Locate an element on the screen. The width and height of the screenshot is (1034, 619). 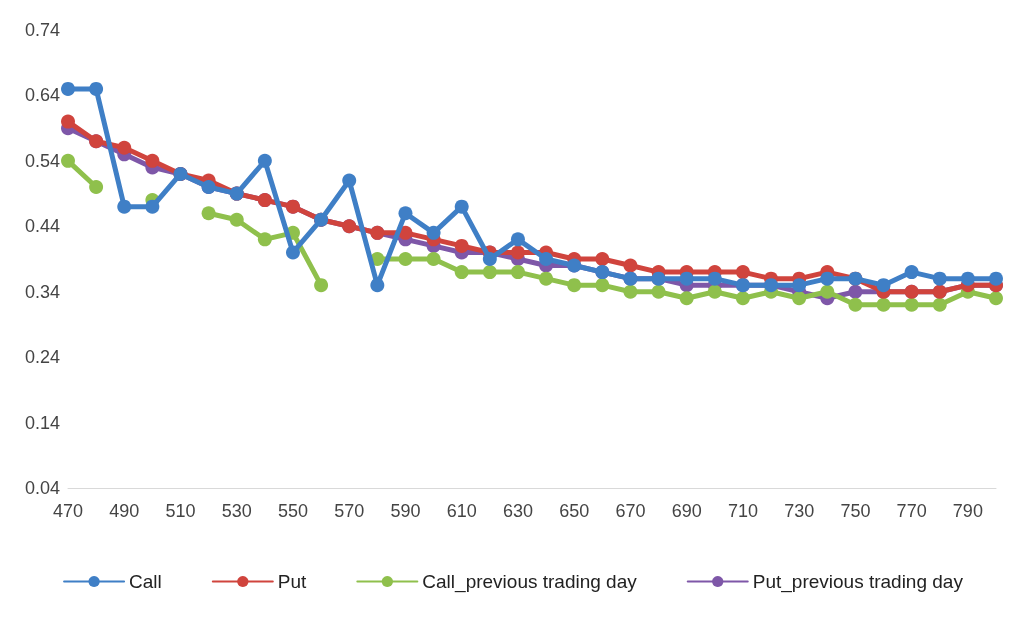
y-tick-label: 0.24 is located at coordinates (42, 357).